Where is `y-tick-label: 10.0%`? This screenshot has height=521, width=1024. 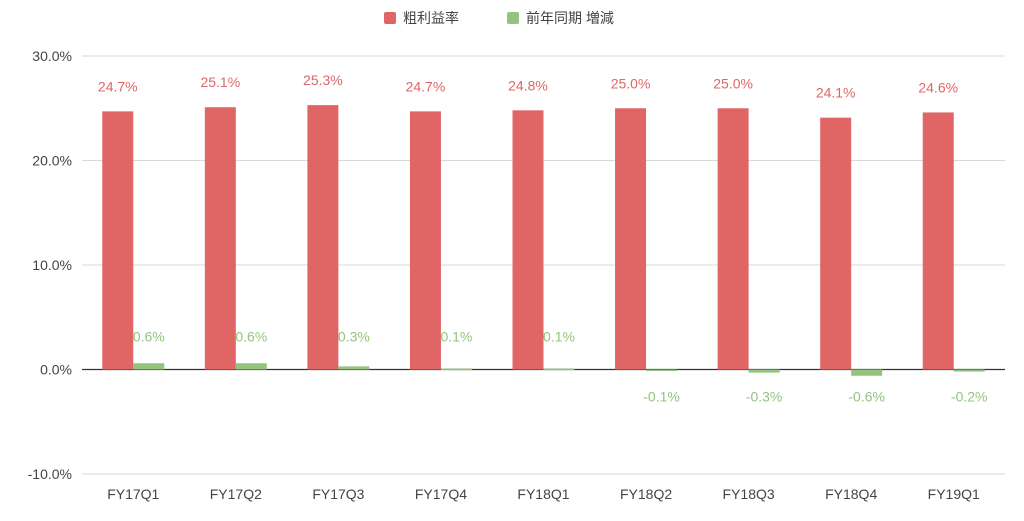
y-tick-label: 10.0% is located at coordinates (52, 265).